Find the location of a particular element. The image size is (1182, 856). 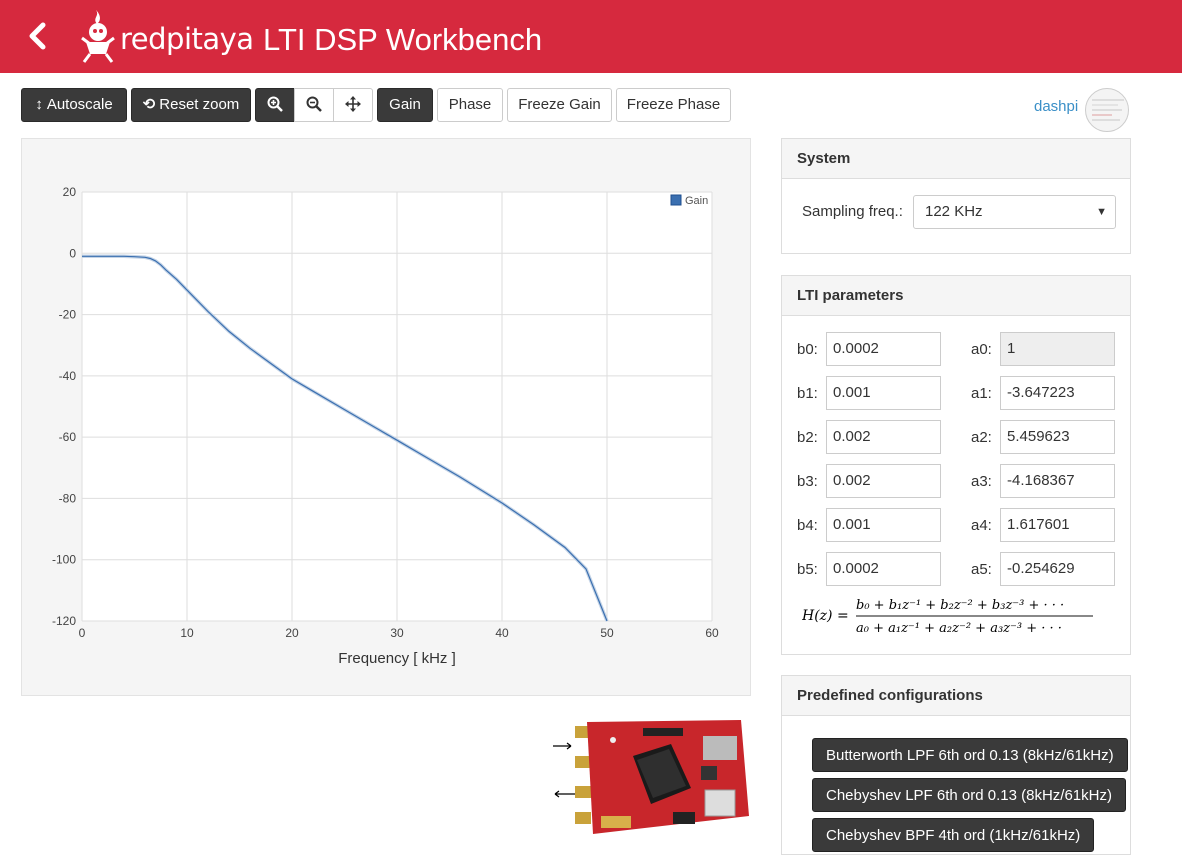

avatar is located at coordinates (1107, 110).